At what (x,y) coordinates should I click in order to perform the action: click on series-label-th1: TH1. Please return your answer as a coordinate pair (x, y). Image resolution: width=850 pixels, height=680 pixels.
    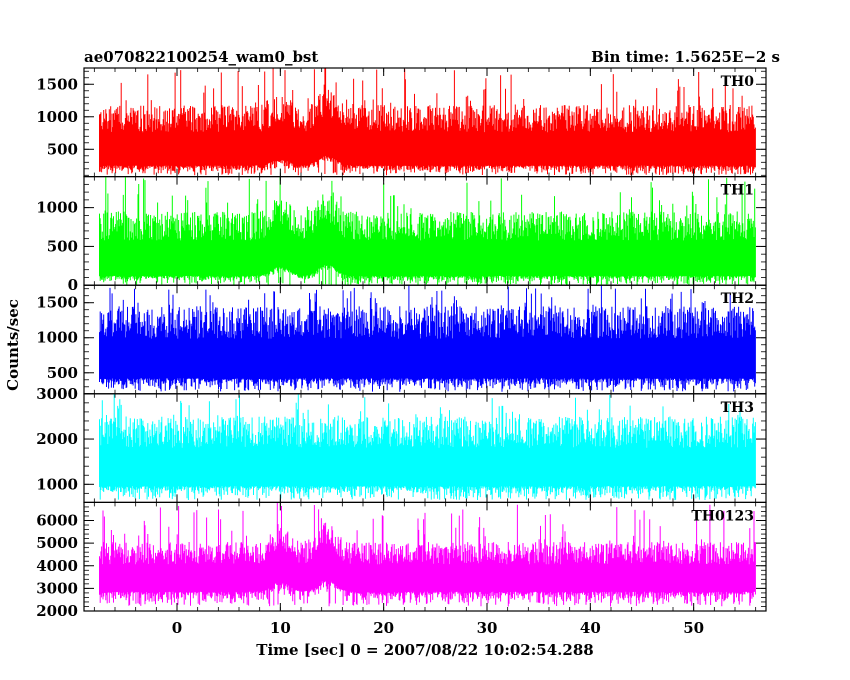
    Looking at the image, I should click on (737, 191).